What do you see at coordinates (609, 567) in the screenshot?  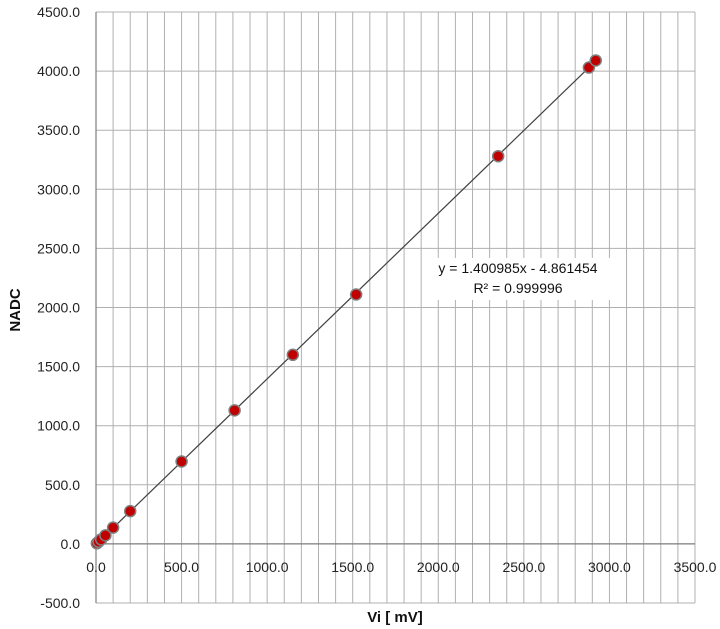 I see `x-tick-label: 3000.0` at bounding box center [609, 567].